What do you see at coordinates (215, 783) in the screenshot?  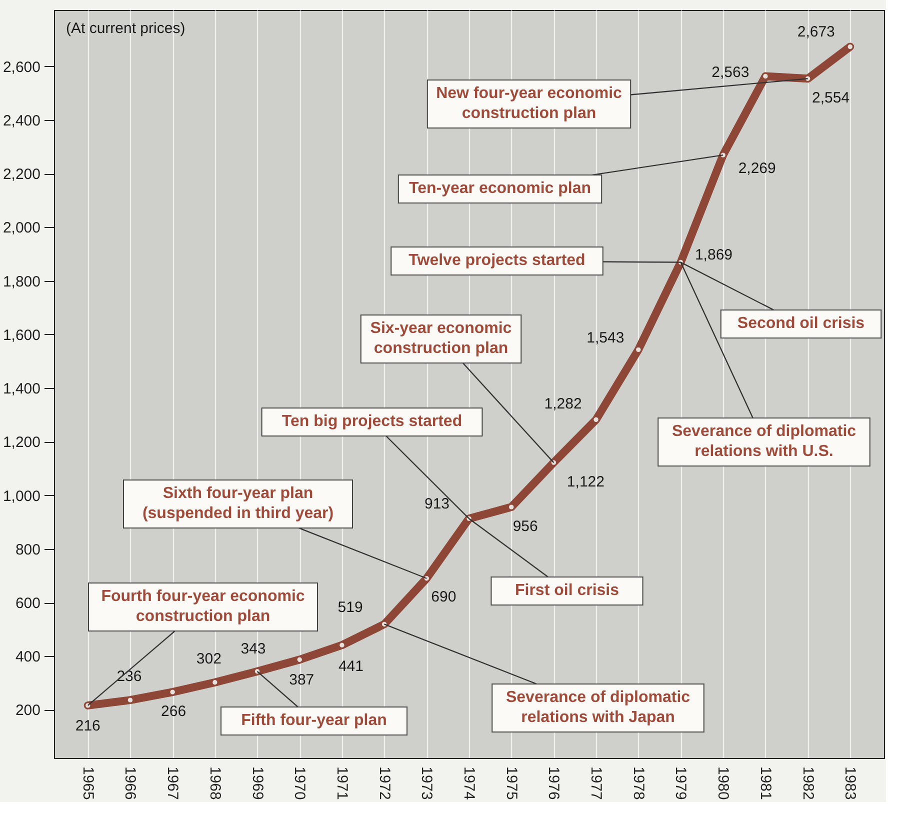 I see `x-tick-label: 1968` at bounding box center [215, 783].